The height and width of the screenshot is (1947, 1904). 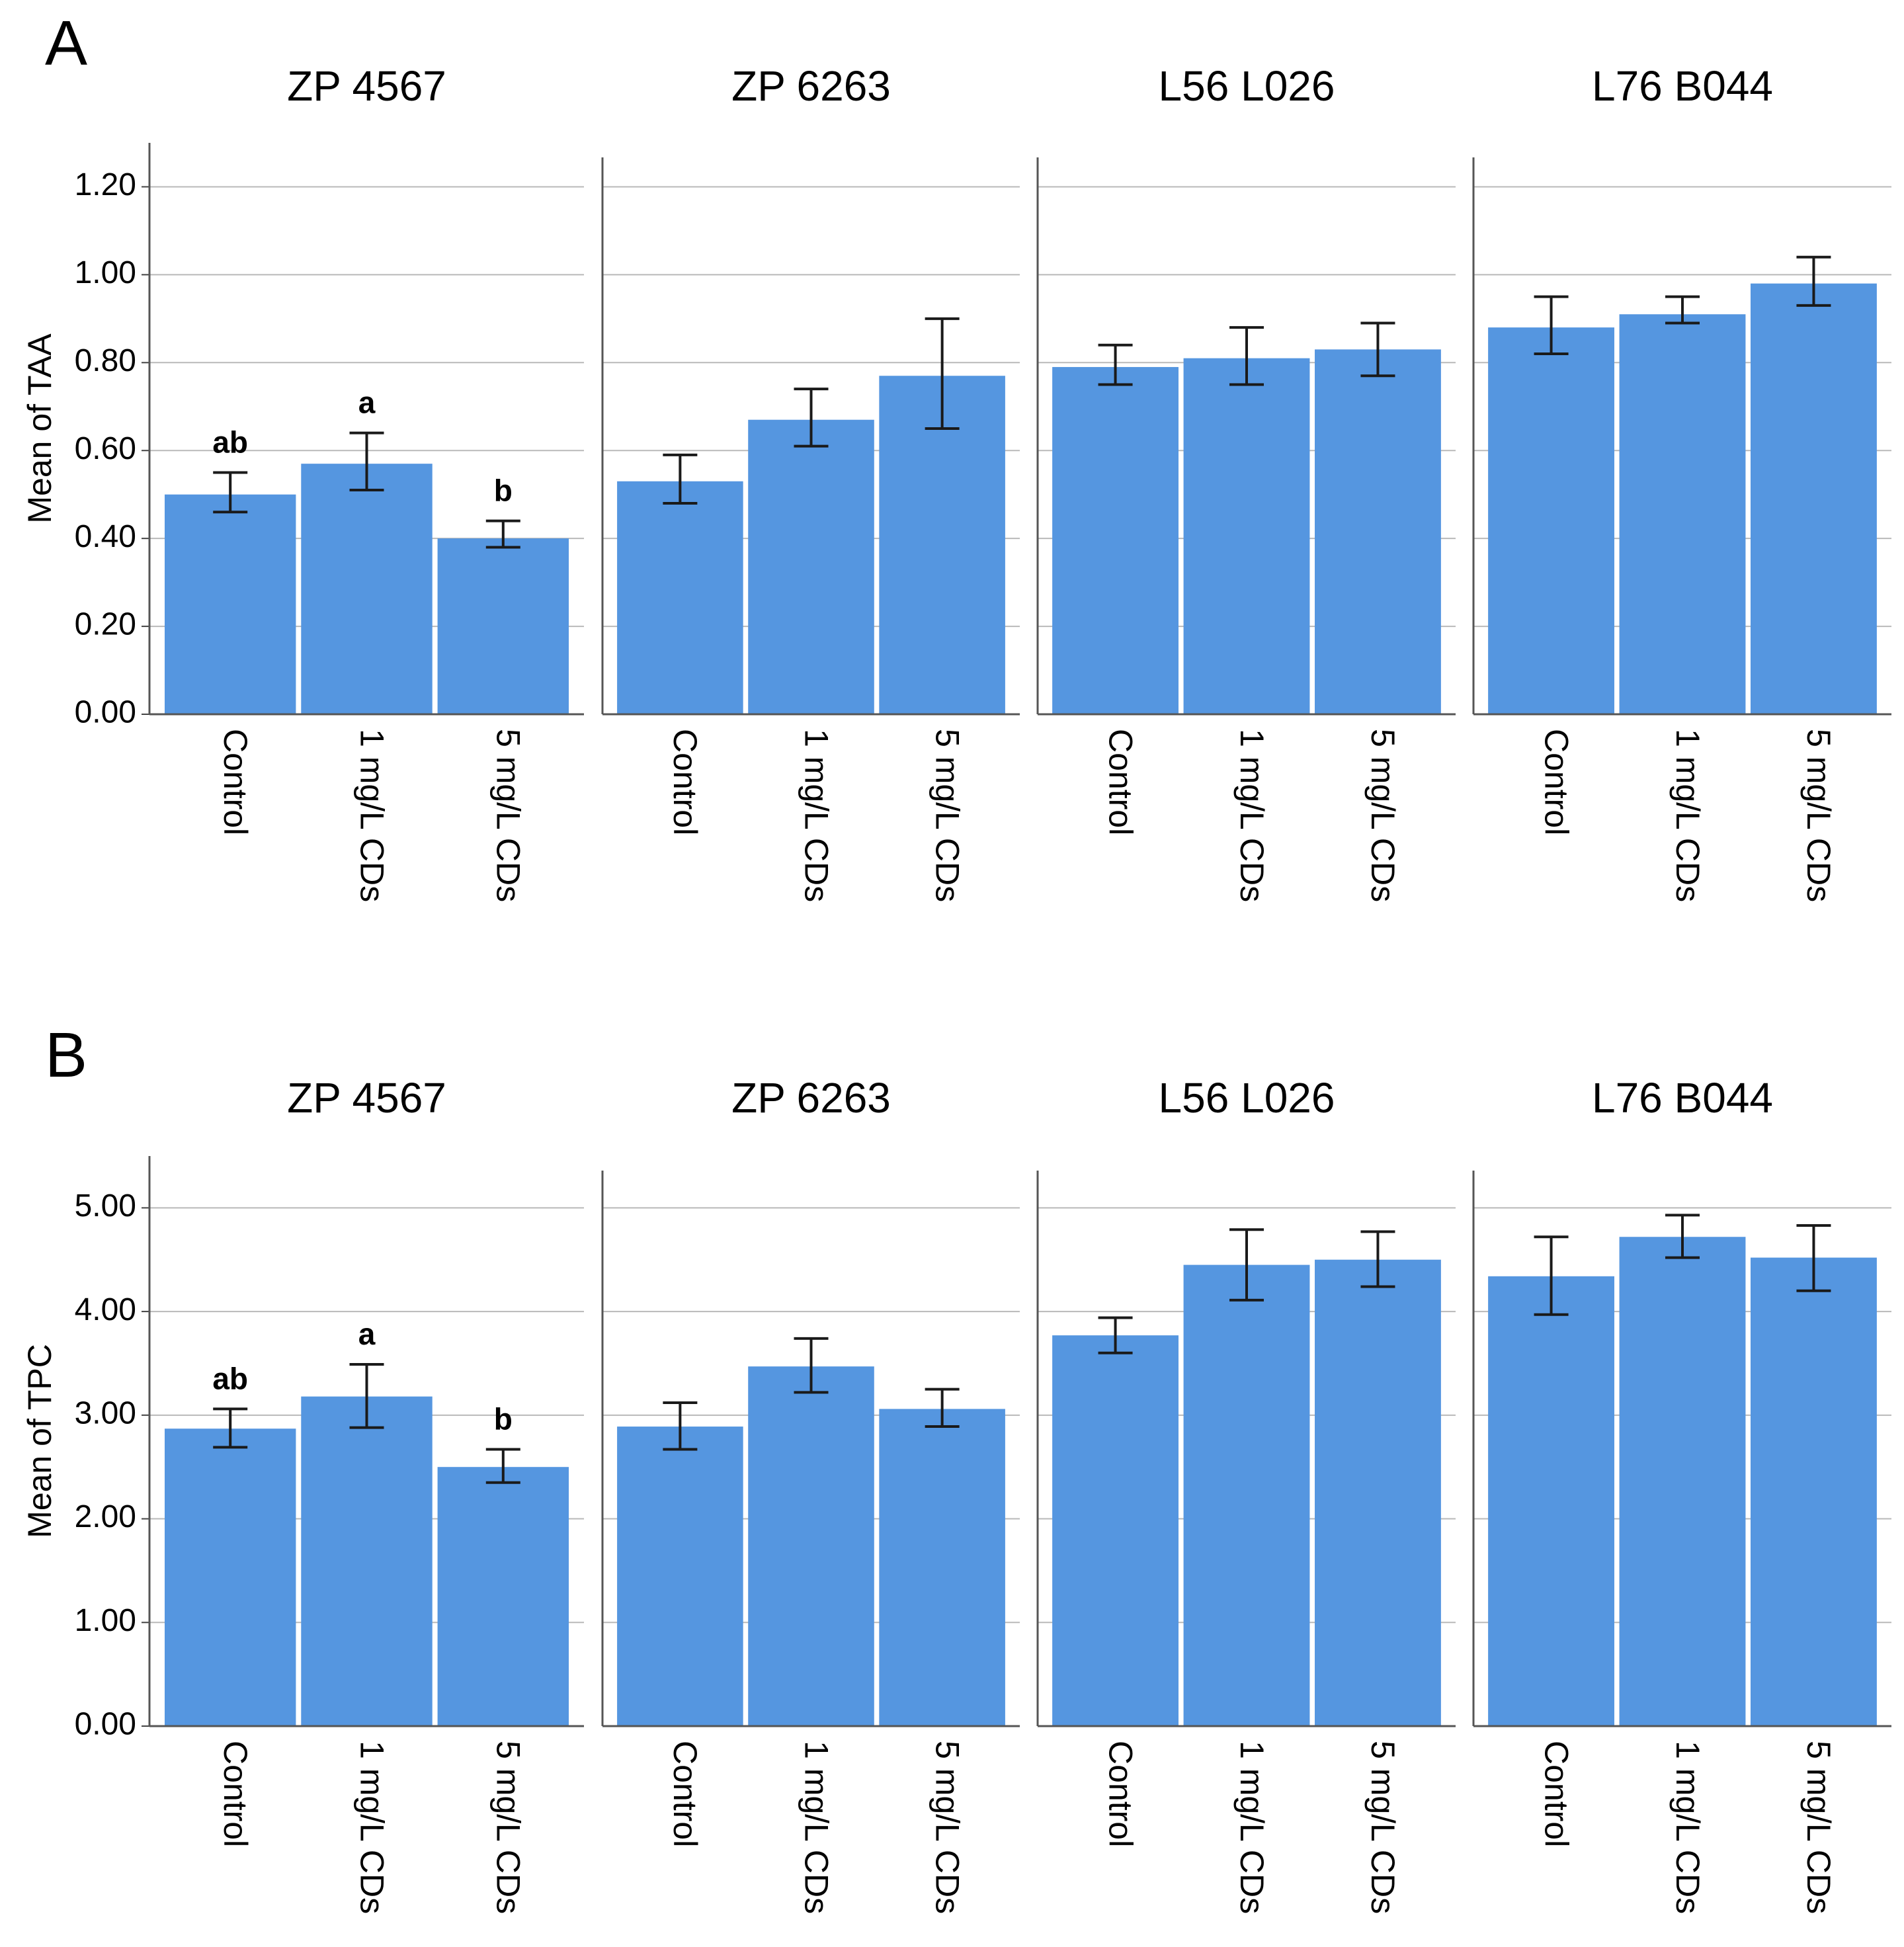 What do you see at coordinates (105, 360) in the screenshot?
I see `y-tick-label: 0.80` at bounding box center [105, 360].